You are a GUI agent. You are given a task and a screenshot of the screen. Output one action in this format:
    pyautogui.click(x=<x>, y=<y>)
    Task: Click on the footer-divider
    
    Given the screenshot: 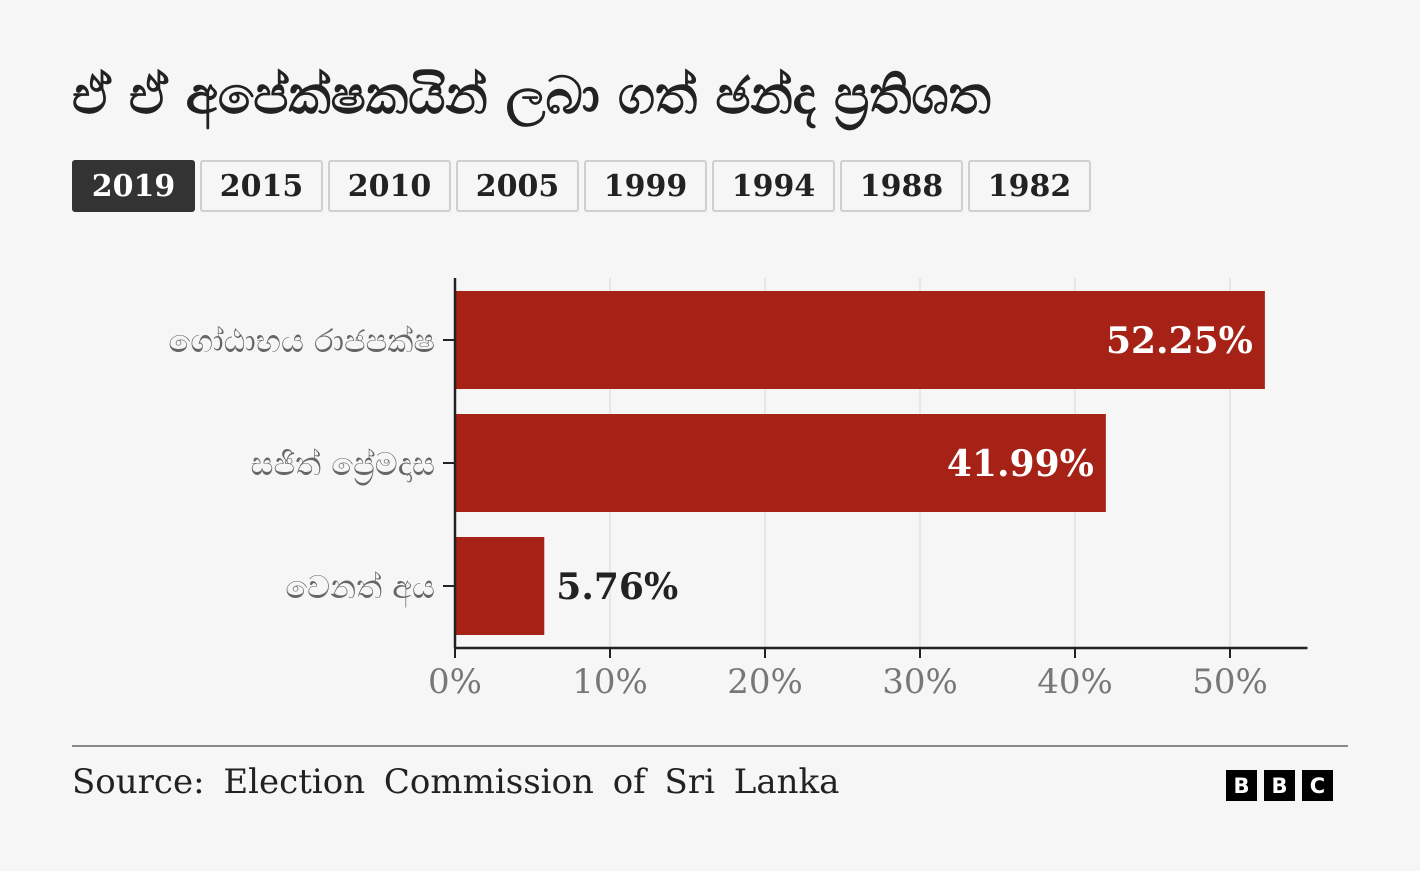 What is the action you would take?
    pyautogui.click(x=710, y=746)
    